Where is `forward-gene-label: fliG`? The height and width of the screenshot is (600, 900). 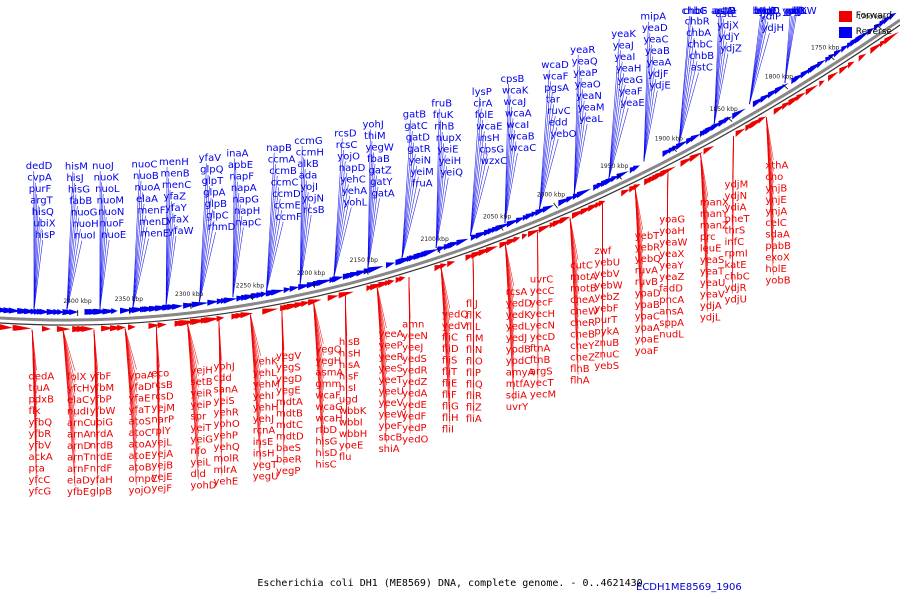
forward-gene-label: fliG is located at coordinates (450, 407).